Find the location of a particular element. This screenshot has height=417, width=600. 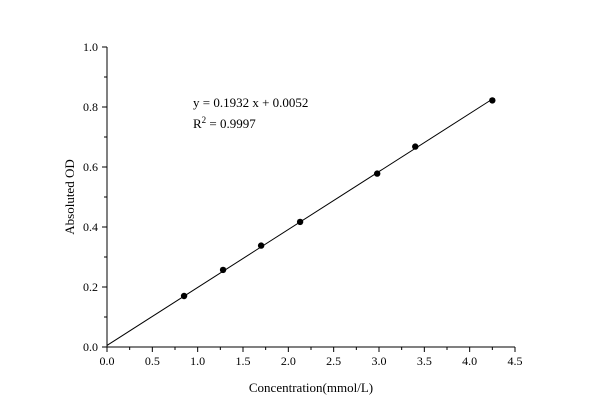

y-tick-label: 0.2 is located at coordinates (90, 287).